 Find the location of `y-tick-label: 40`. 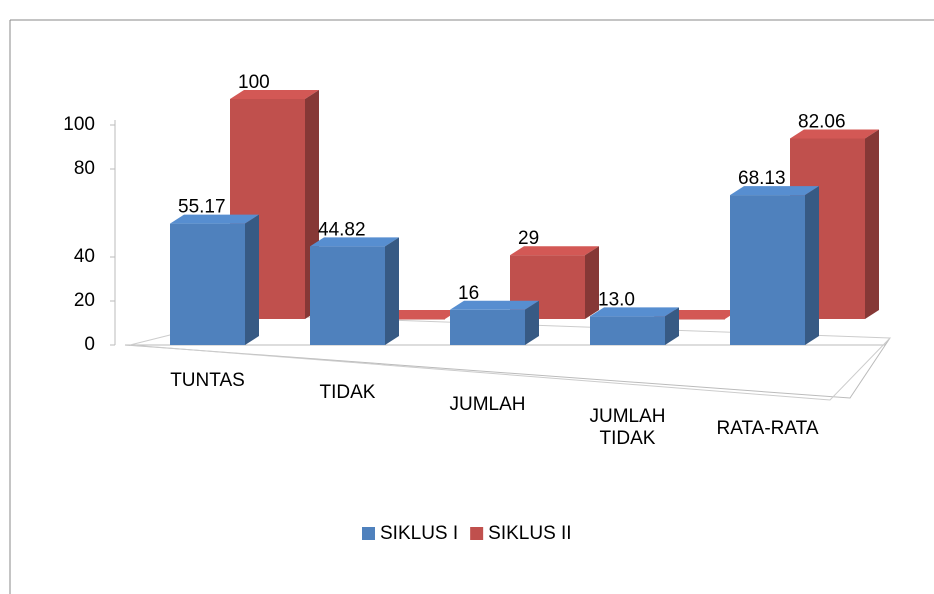

y-tick-label: 40 is located at coordinates (84, 256).